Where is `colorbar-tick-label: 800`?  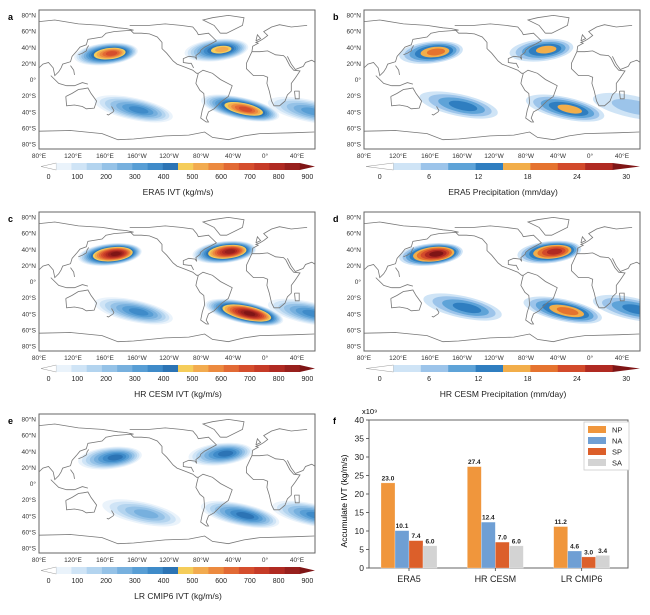 colorbar-tick-label: 800 is located at coordinates (279, 177).